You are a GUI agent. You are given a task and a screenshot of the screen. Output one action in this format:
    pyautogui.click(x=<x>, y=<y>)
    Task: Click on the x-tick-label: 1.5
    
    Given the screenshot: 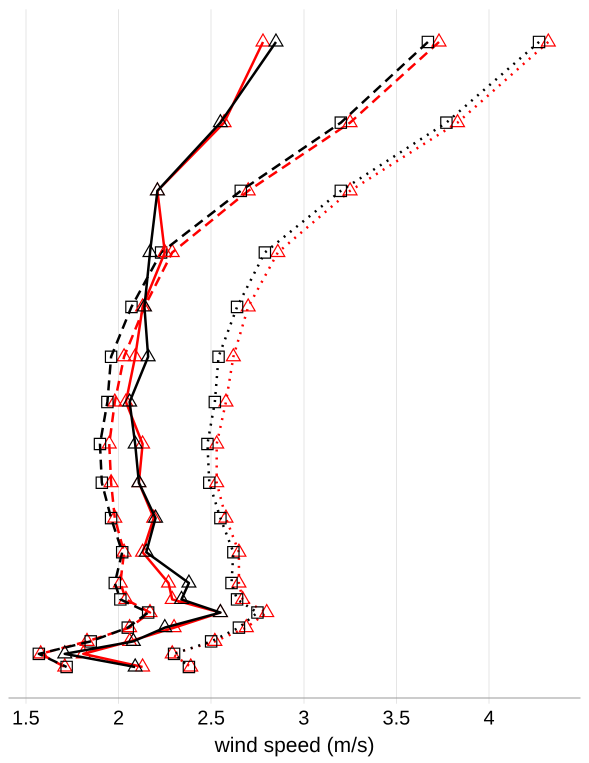 What is the action you would take?
    pyautogui.click(x=26, y=718)
    